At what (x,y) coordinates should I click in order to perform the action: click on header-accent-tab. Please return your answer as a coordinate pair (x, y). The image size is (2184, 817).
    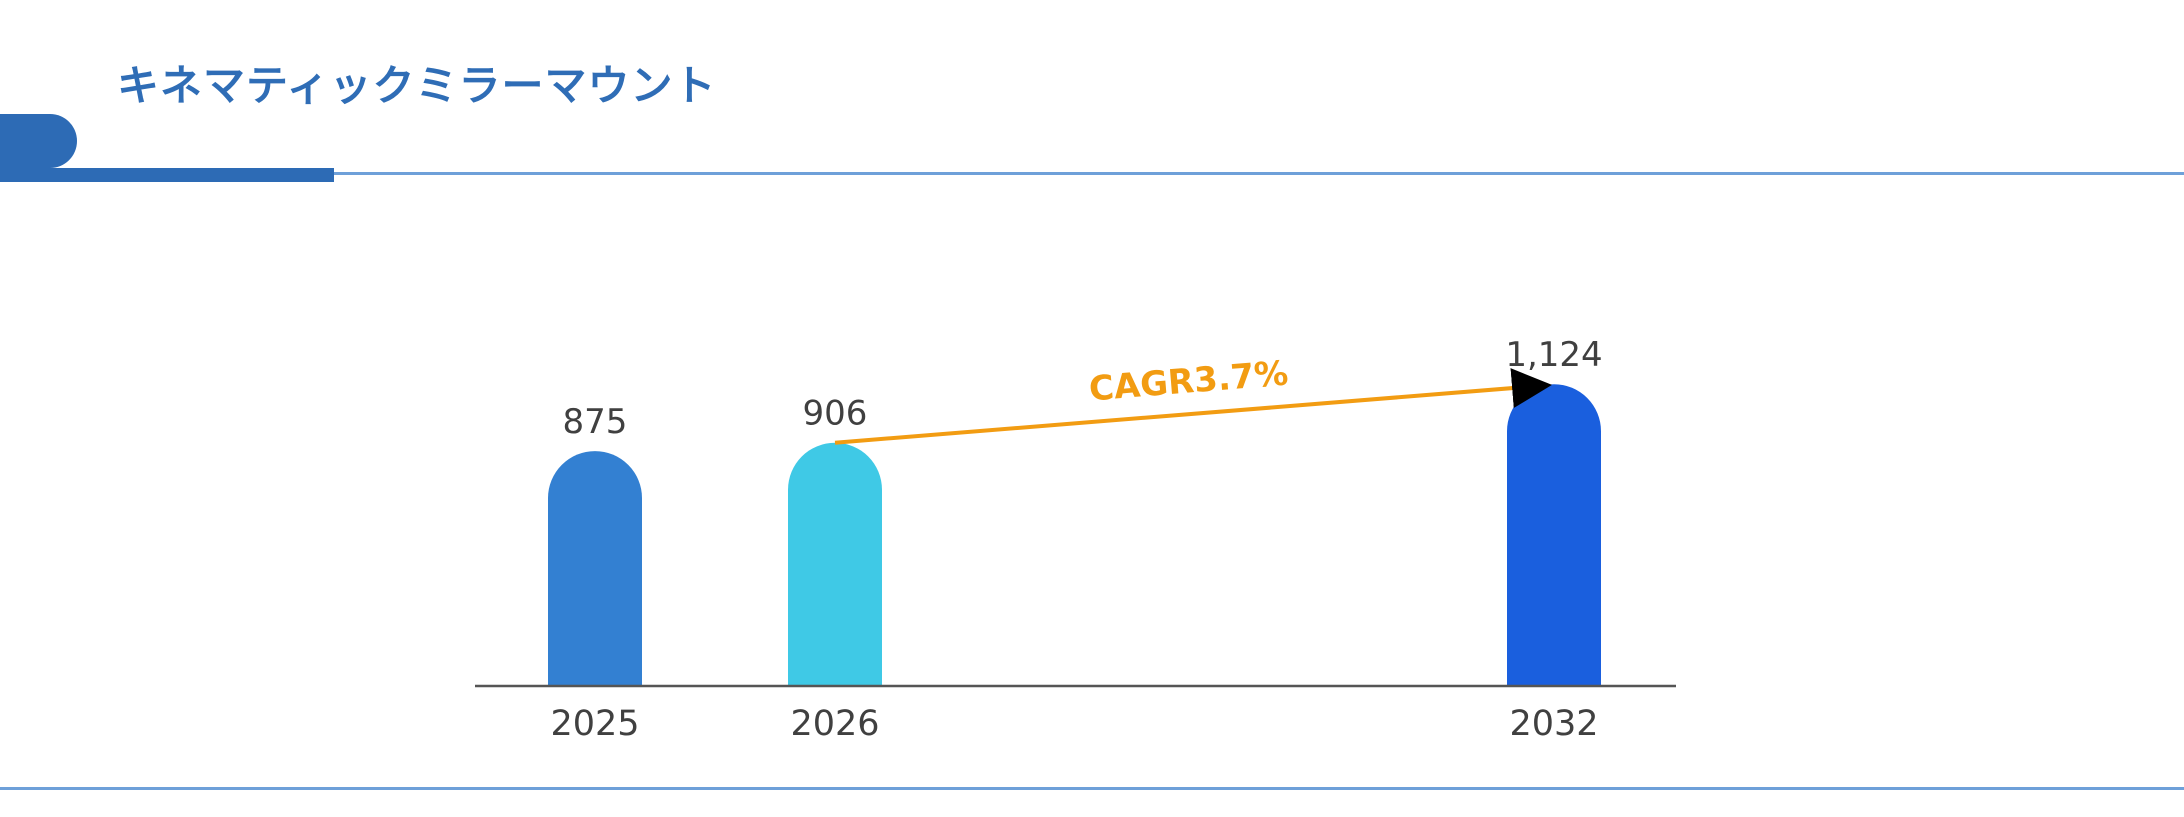
    Looking at the image, I should click on (38, 141).